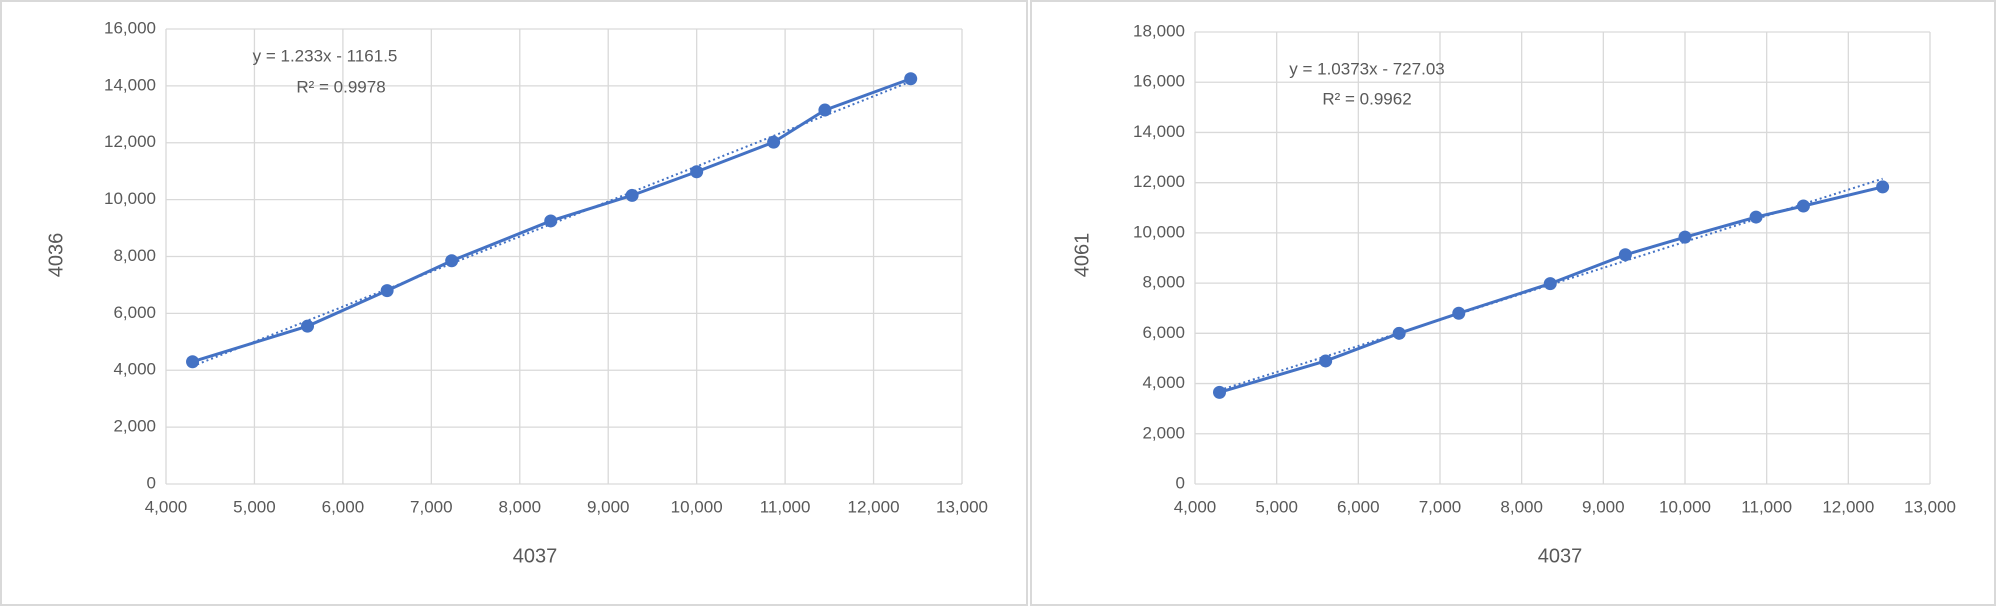  I want to click on trendline-r2: R² = 0.9962, so click(1366, 98).